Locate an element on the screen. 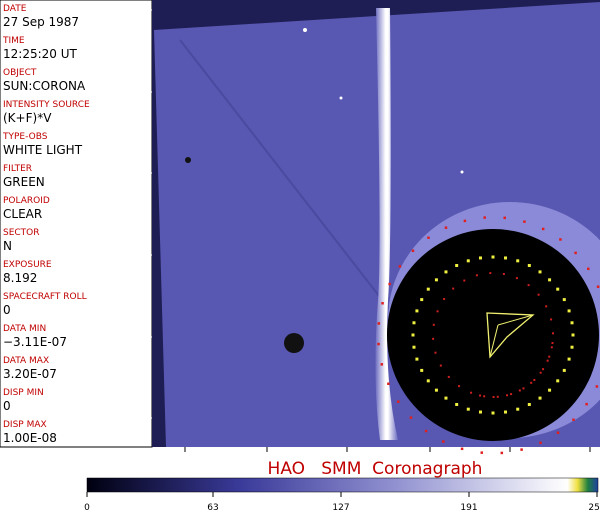 This screenshot has height=512, width=600. dust-spot is located at coordinates (294, 343).